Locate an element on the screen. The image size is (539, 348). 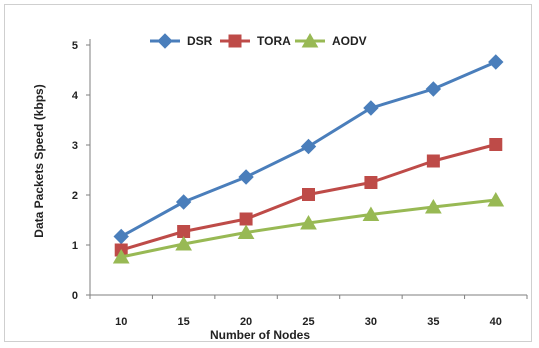
x-tick-labels: 10 15 20 25 30 35 40 is located at coordinates (308, 311).